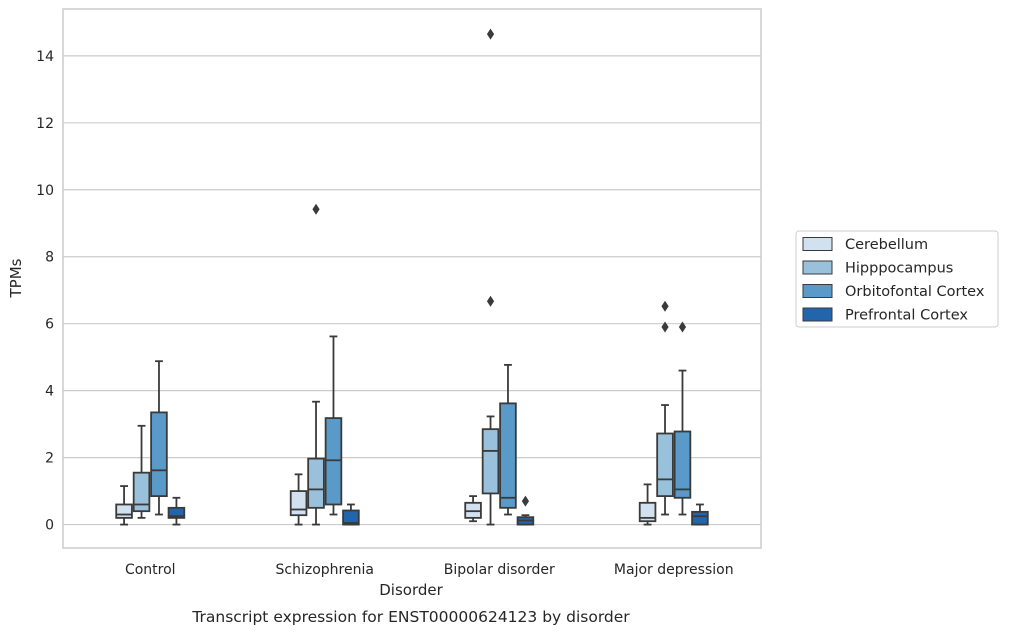 This screenshot has height=634, width=1009. Describe the element at coordinates (45, 191) in the screenshot. I see `y-tick-label: 10` at that location.